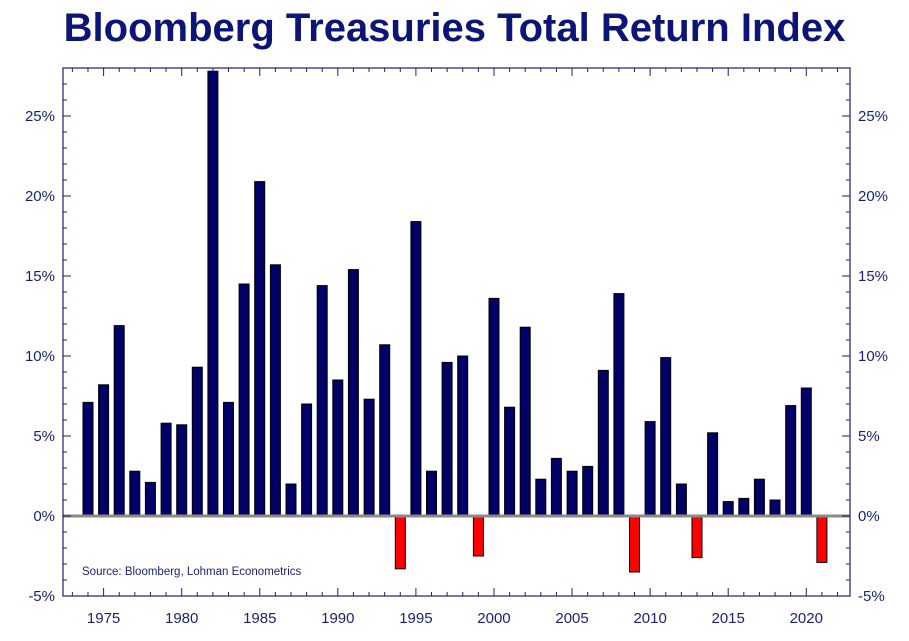 This screenshot has height=641, width=909. I want to click on y-tick-label-right: 15%, so click(873, 276).